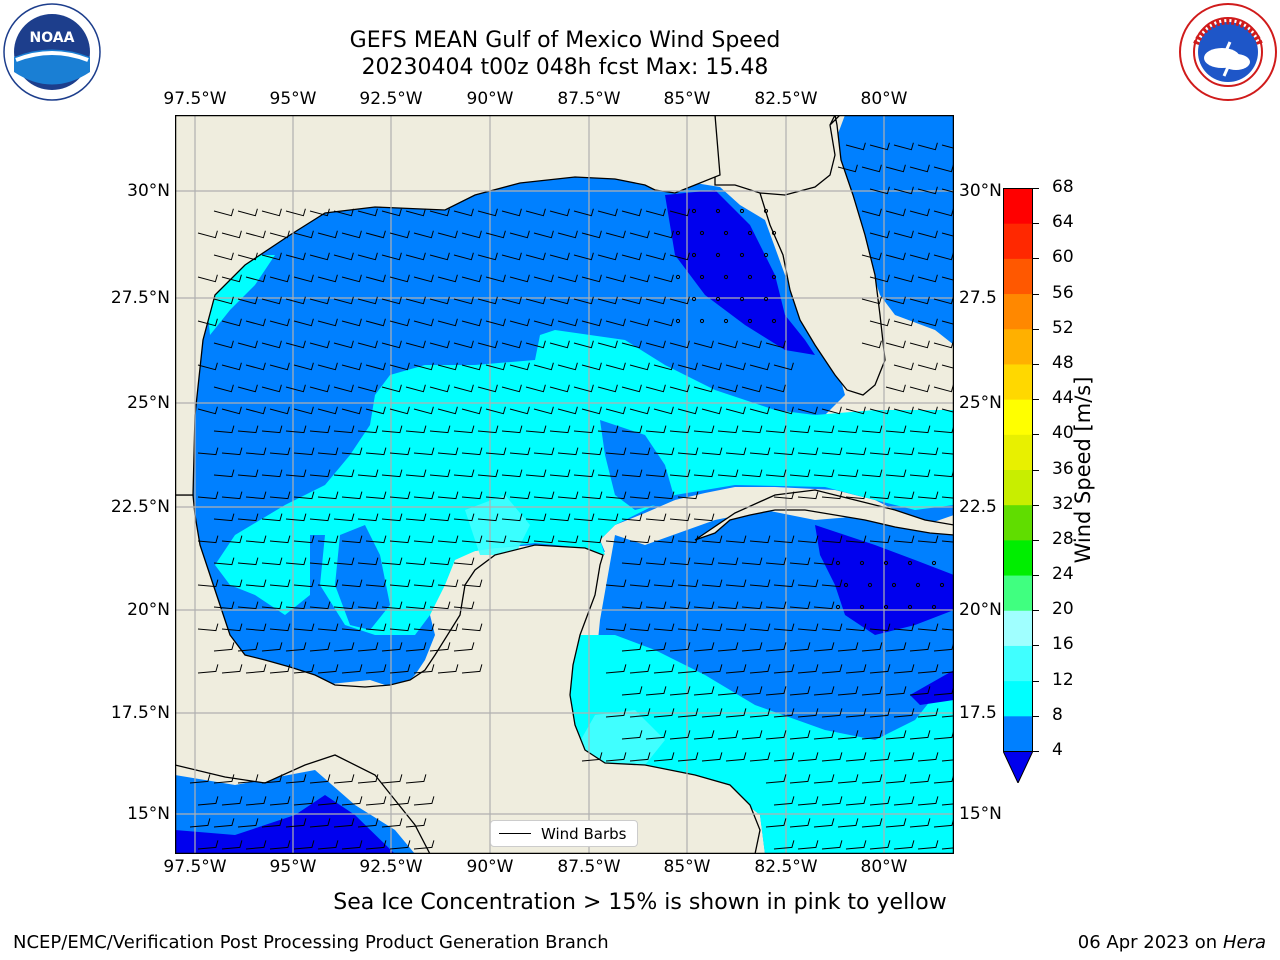 Image resolution: width=1280 pixels, height=960 pixels. I want to click on blue-pocket-campeche, so click(362, 577).